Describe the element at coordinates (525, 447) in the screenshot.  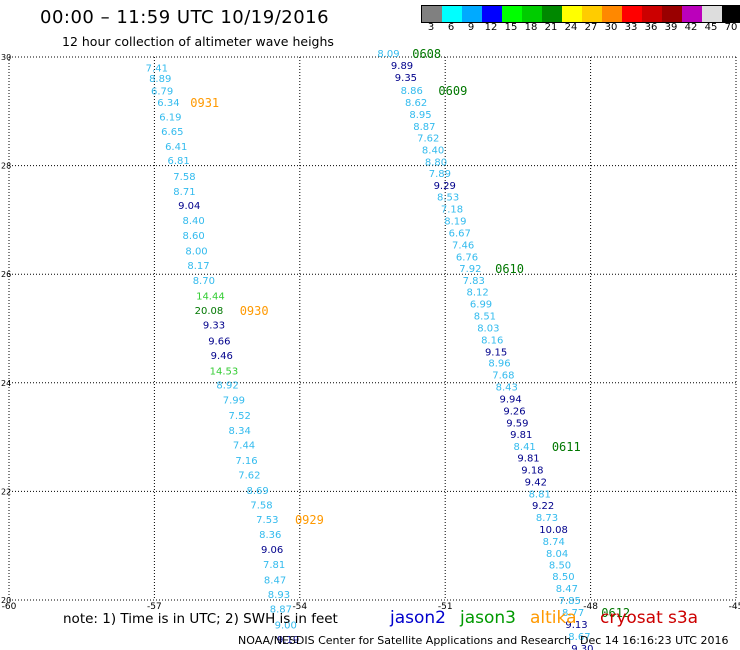
I see `wave-height-value: 8.41` at that location.